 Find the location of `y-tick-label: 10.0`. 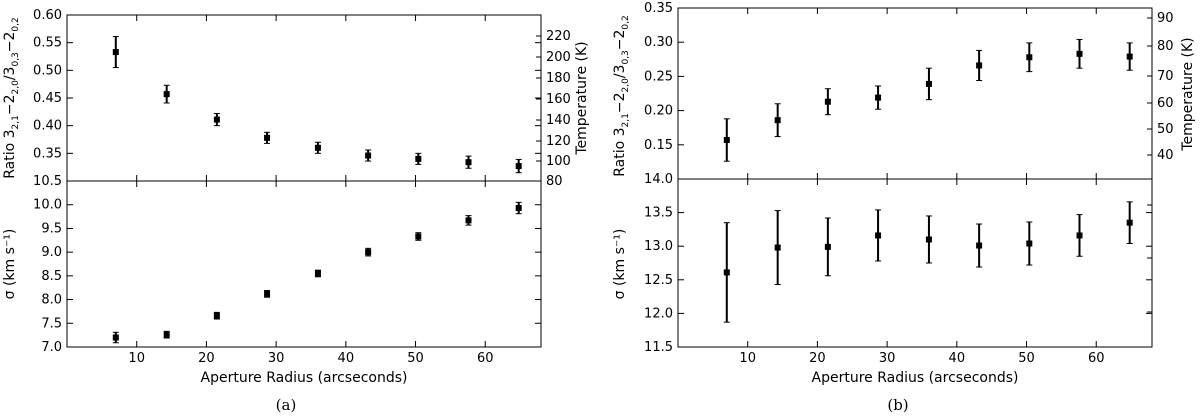

y-tick-label: 10.0 is located at coordinates (47, 205).